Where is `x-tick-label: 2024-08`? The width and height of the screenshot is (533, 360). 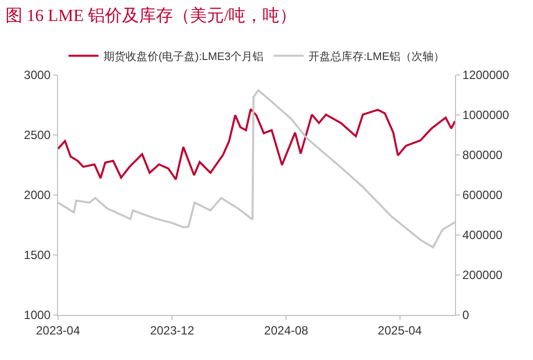
x-tick-label: 2024-08 is located at coordinates (286, 330).